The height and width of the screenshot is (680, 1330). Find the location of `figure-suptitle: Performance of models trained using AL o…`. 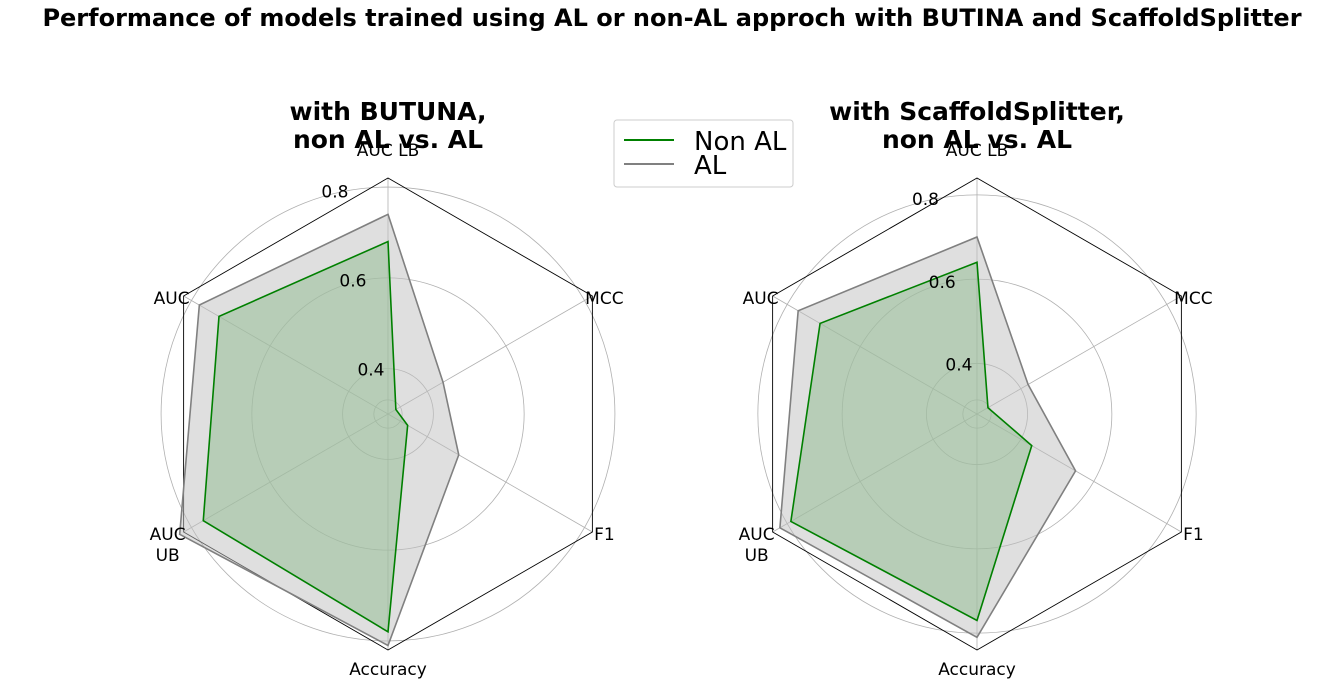

figure-suptitle: Performance of models trained using AL o… is located at coordinates (671, 18).